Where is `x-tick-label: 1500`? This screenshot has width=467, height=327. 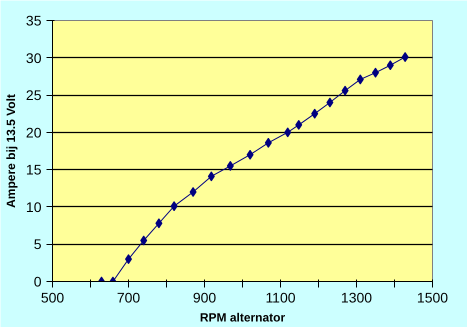 x-tick-label: 1500 is located at coordinates (432, 298).